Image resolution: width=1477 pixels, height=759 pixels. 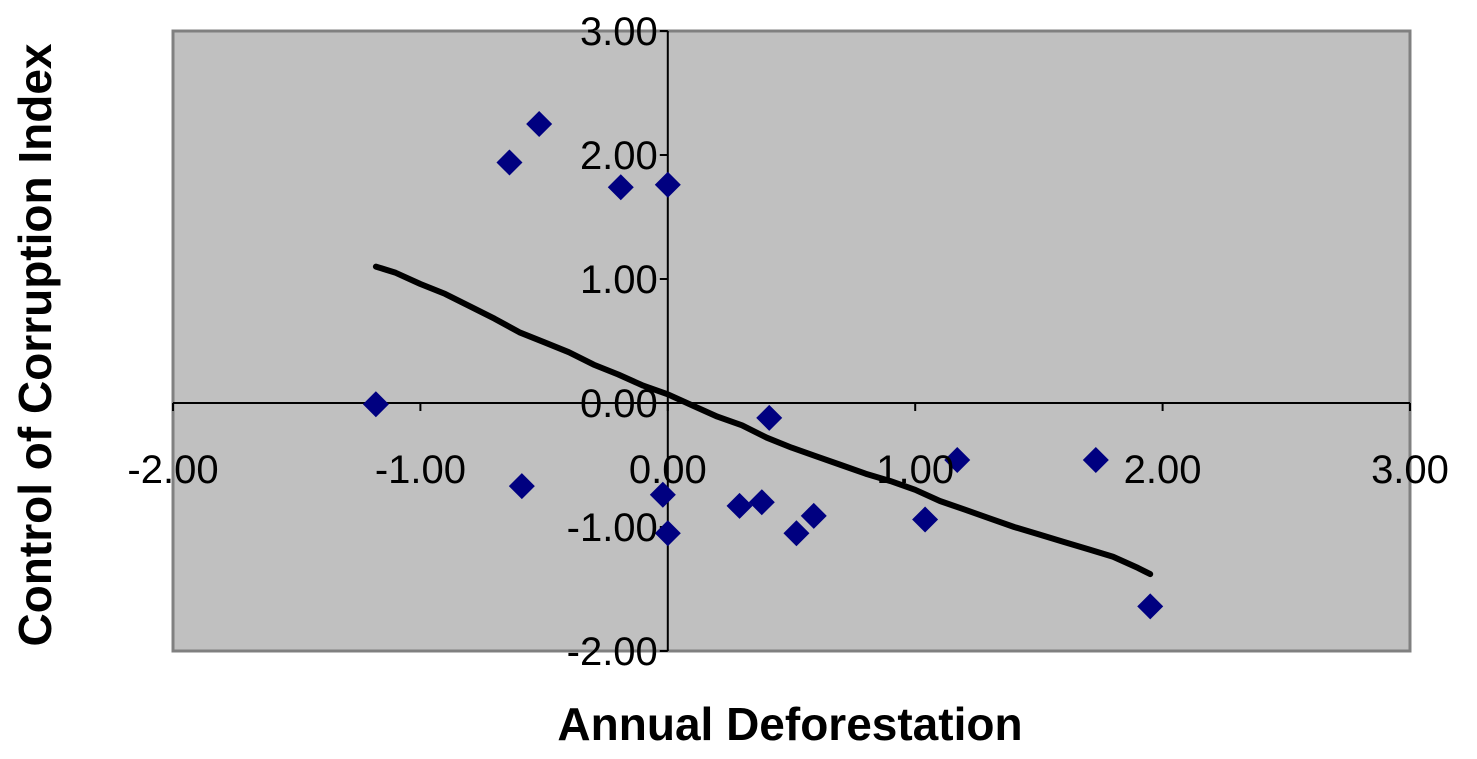 I want to click on x-tick-label: -2.00, so click(x=172, y=470).